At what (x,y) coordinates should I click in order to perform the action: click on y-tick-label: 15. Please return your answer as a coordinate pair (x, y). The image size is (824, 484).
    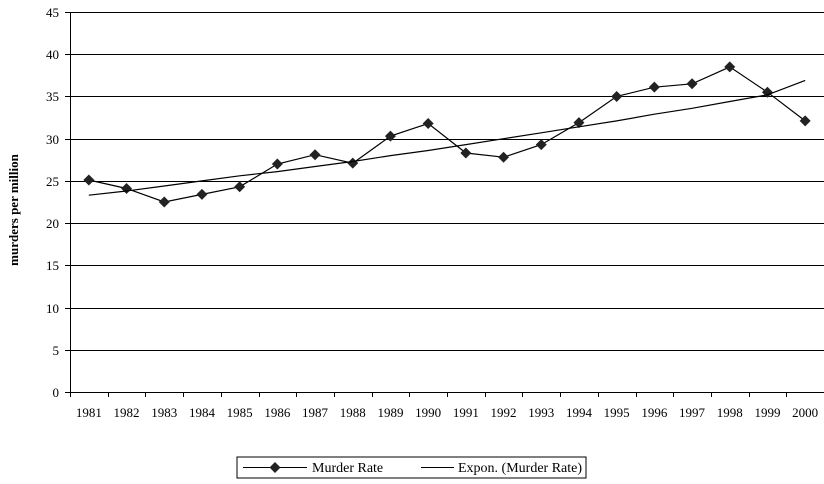
    Looking at the image, I should click on (52, 265).